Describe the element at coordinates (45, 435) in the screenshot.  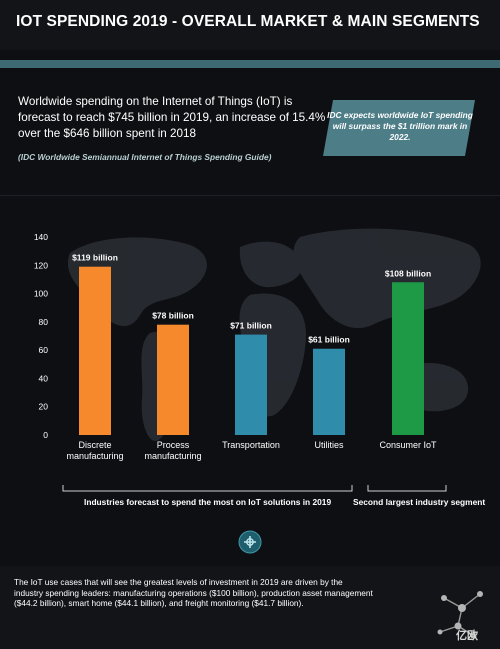
I see `y-tick-label: 0` at that location.